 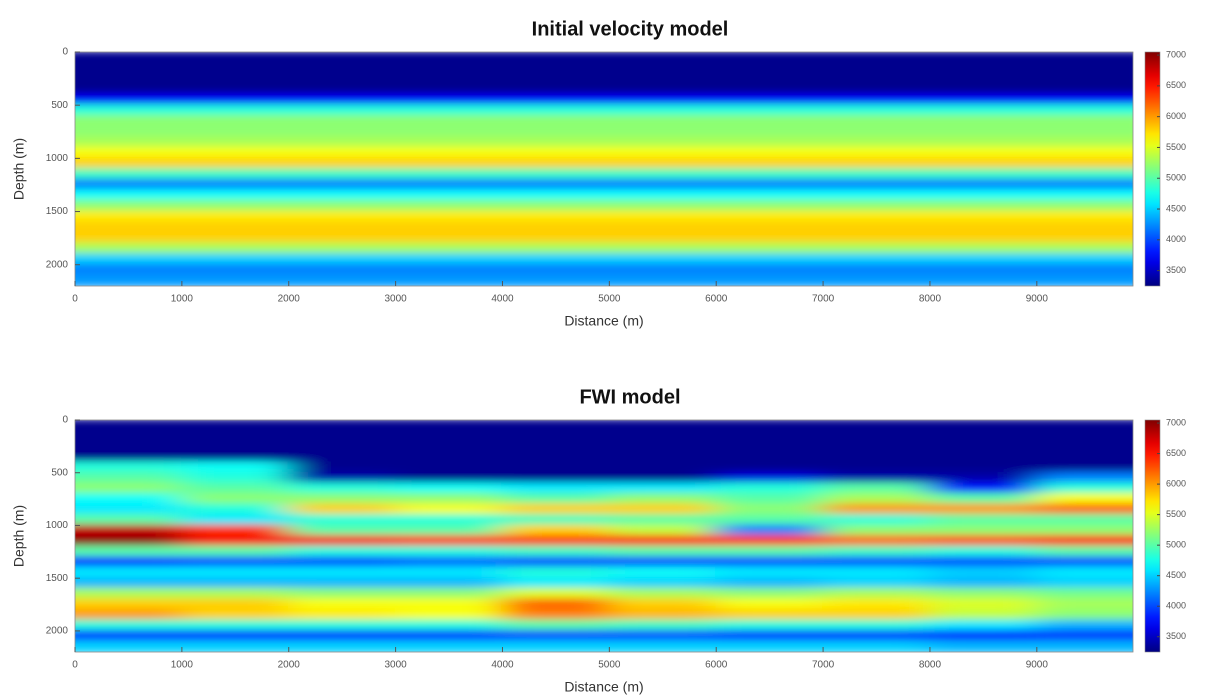 What do you see at coordinates (630, 29) in the screenshot?
I see `chart-title: Initial velocity model` at bounding box center [630, 29].